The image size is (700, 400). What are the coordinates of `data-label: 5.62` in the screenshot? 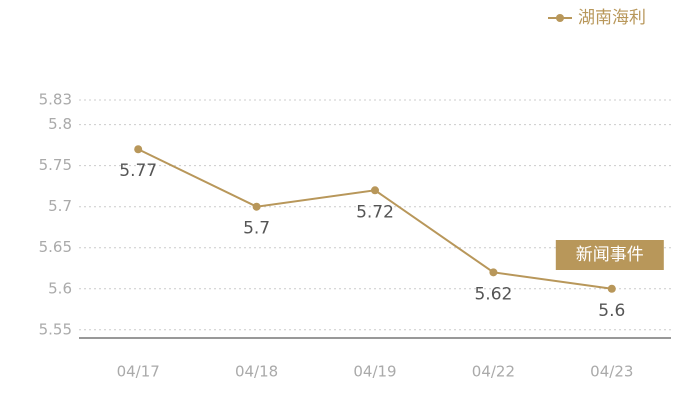 It's located at (493, 294).